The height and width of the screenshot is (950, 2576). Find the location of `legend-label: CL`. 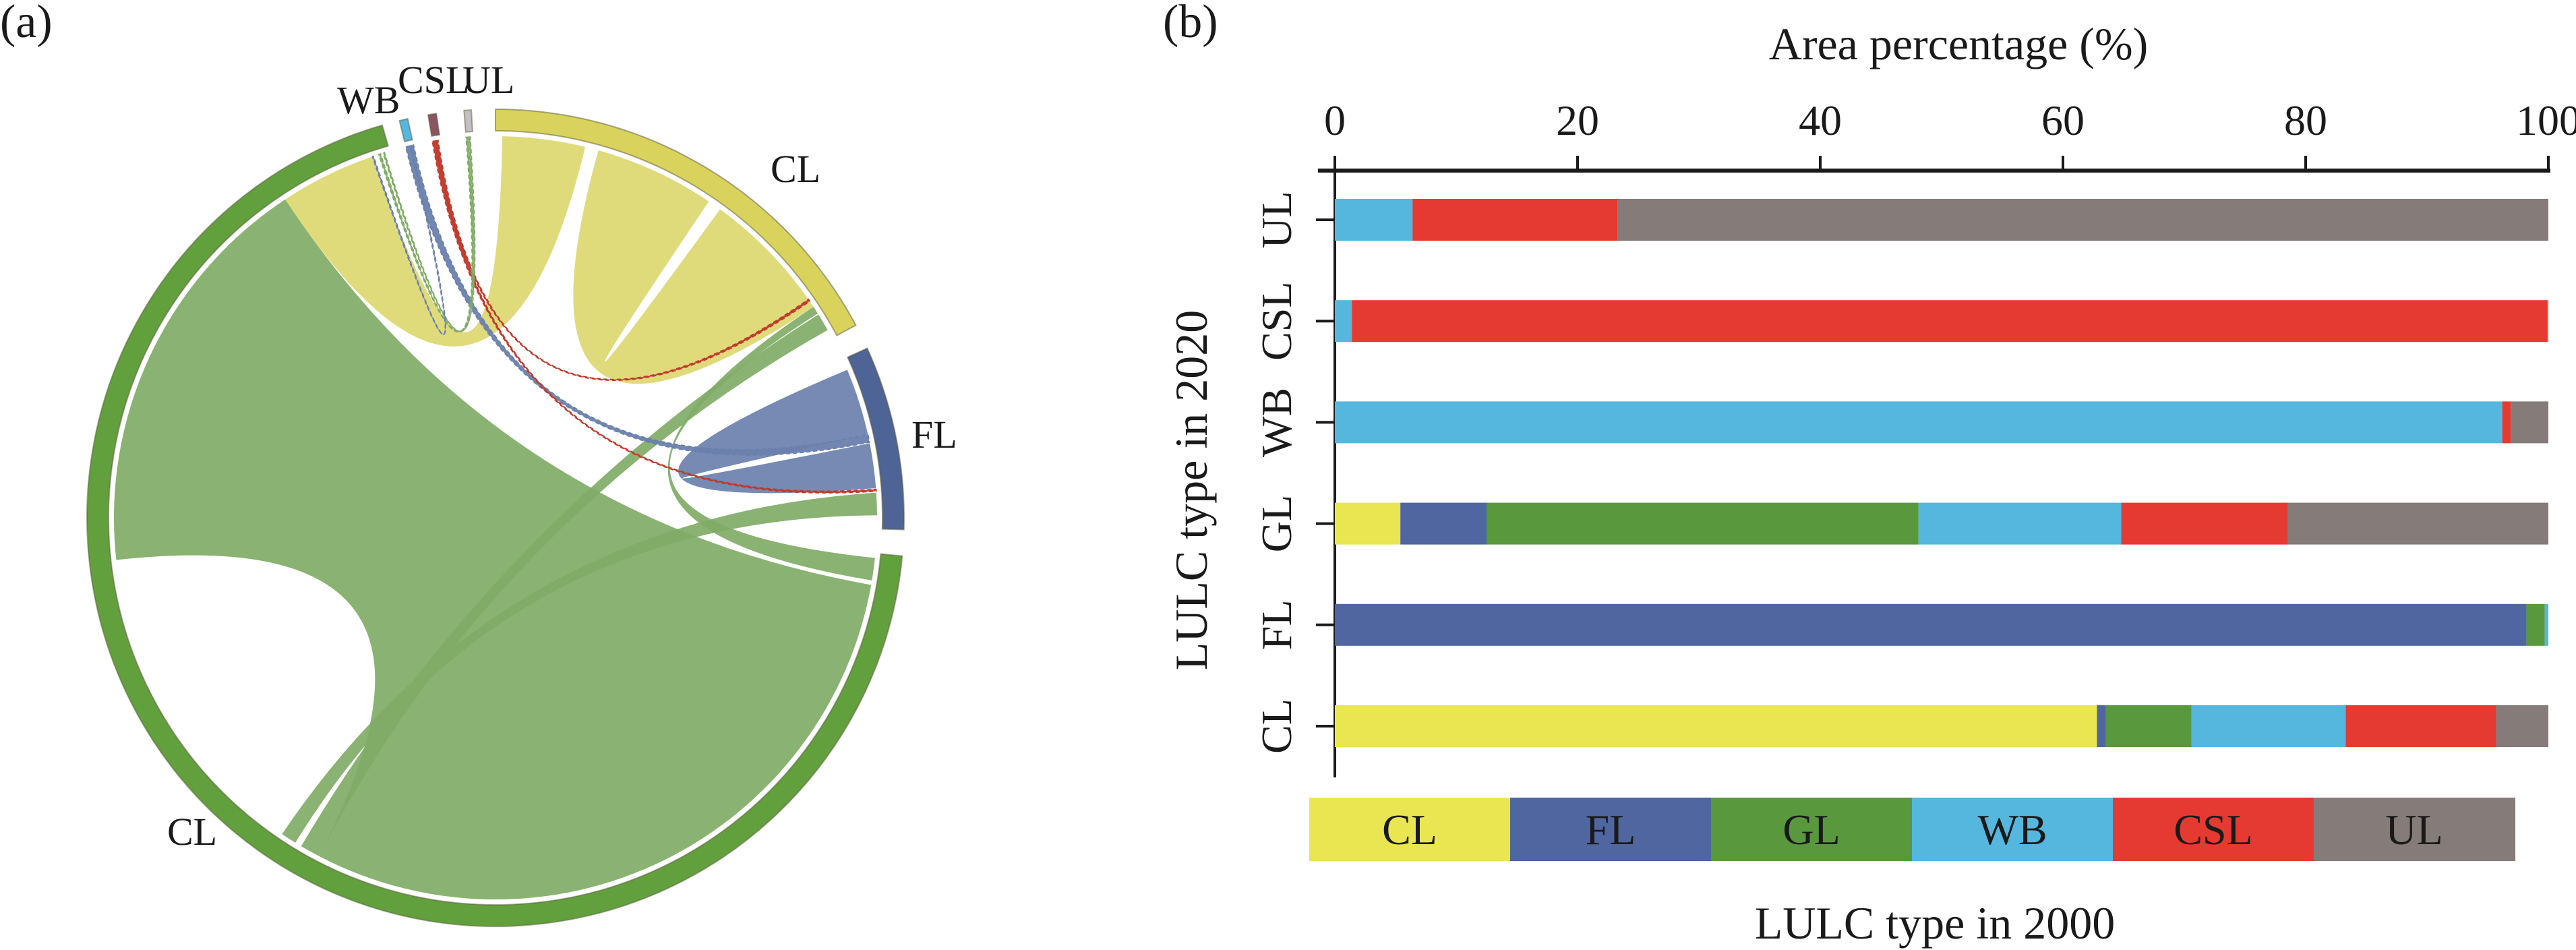

legend-label: CL is located at coordinates (1410, 830).